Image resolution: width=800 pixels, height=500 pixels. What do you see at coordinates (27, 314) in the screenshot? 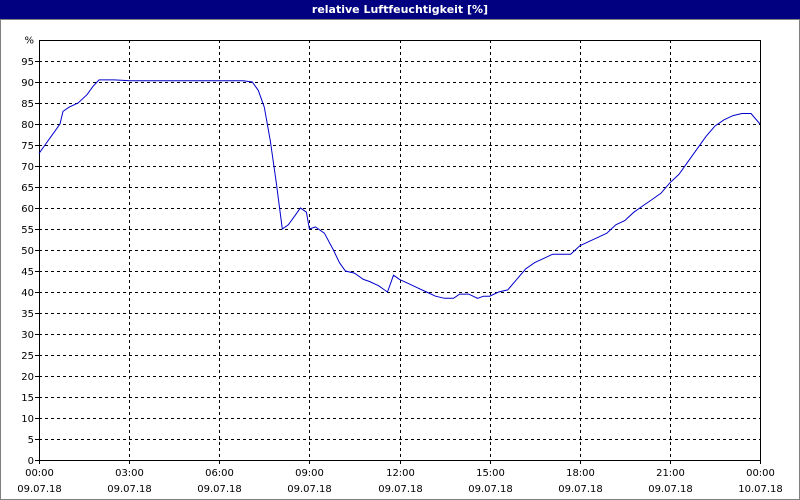
I see `y-tick-label: 35` at bounding box center [27, 314].